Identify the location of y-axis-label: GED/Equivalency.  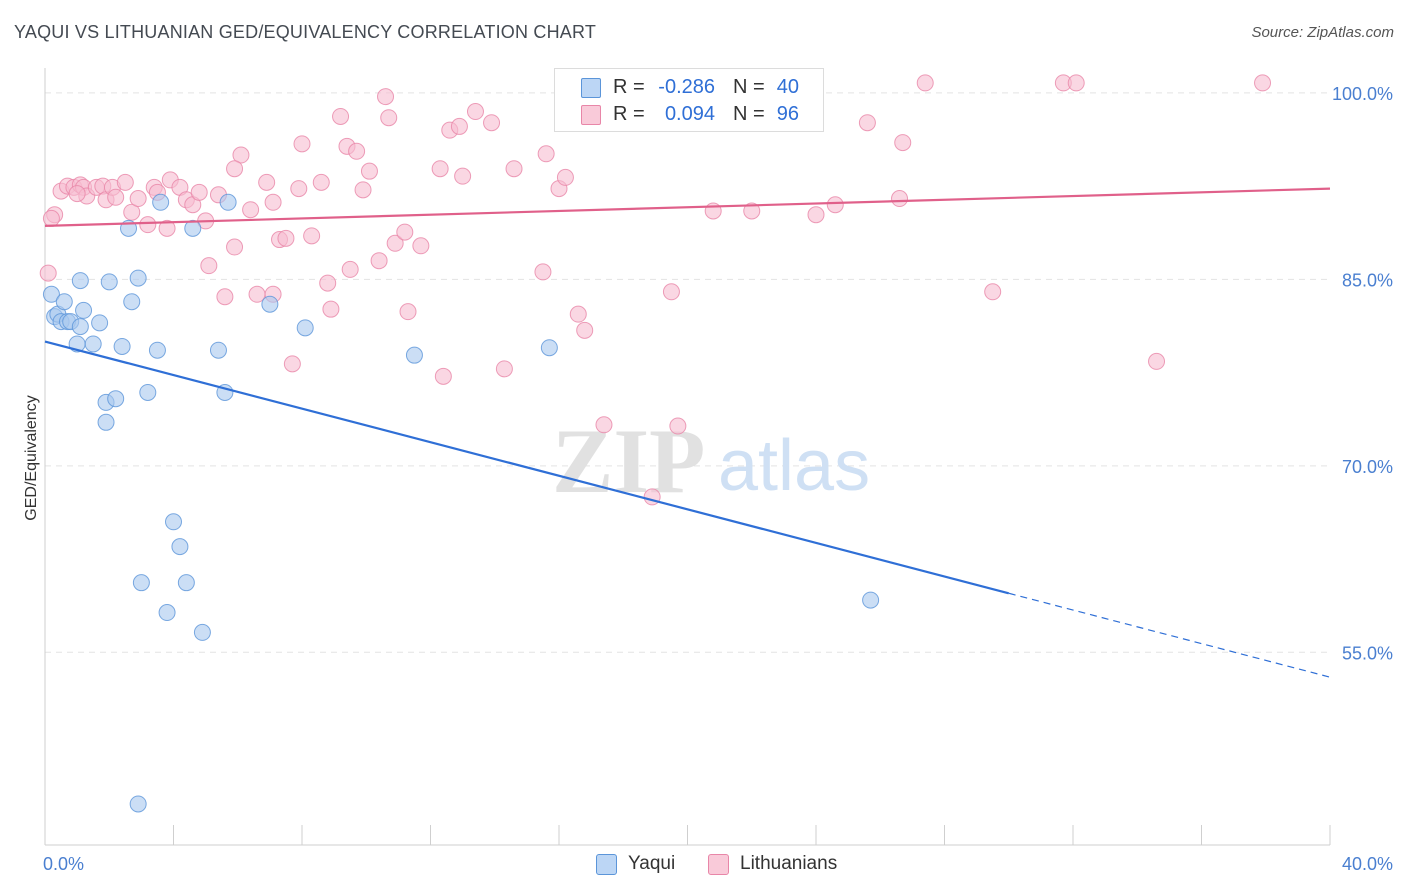
(31, 457).